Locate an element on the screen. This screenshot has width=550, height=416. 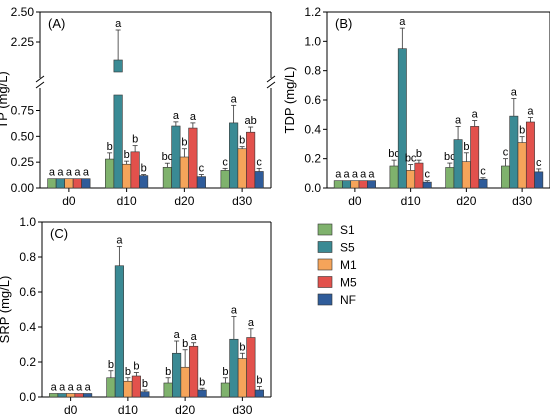
legend-label-m1: M1 is located at coordinates (348, 265).